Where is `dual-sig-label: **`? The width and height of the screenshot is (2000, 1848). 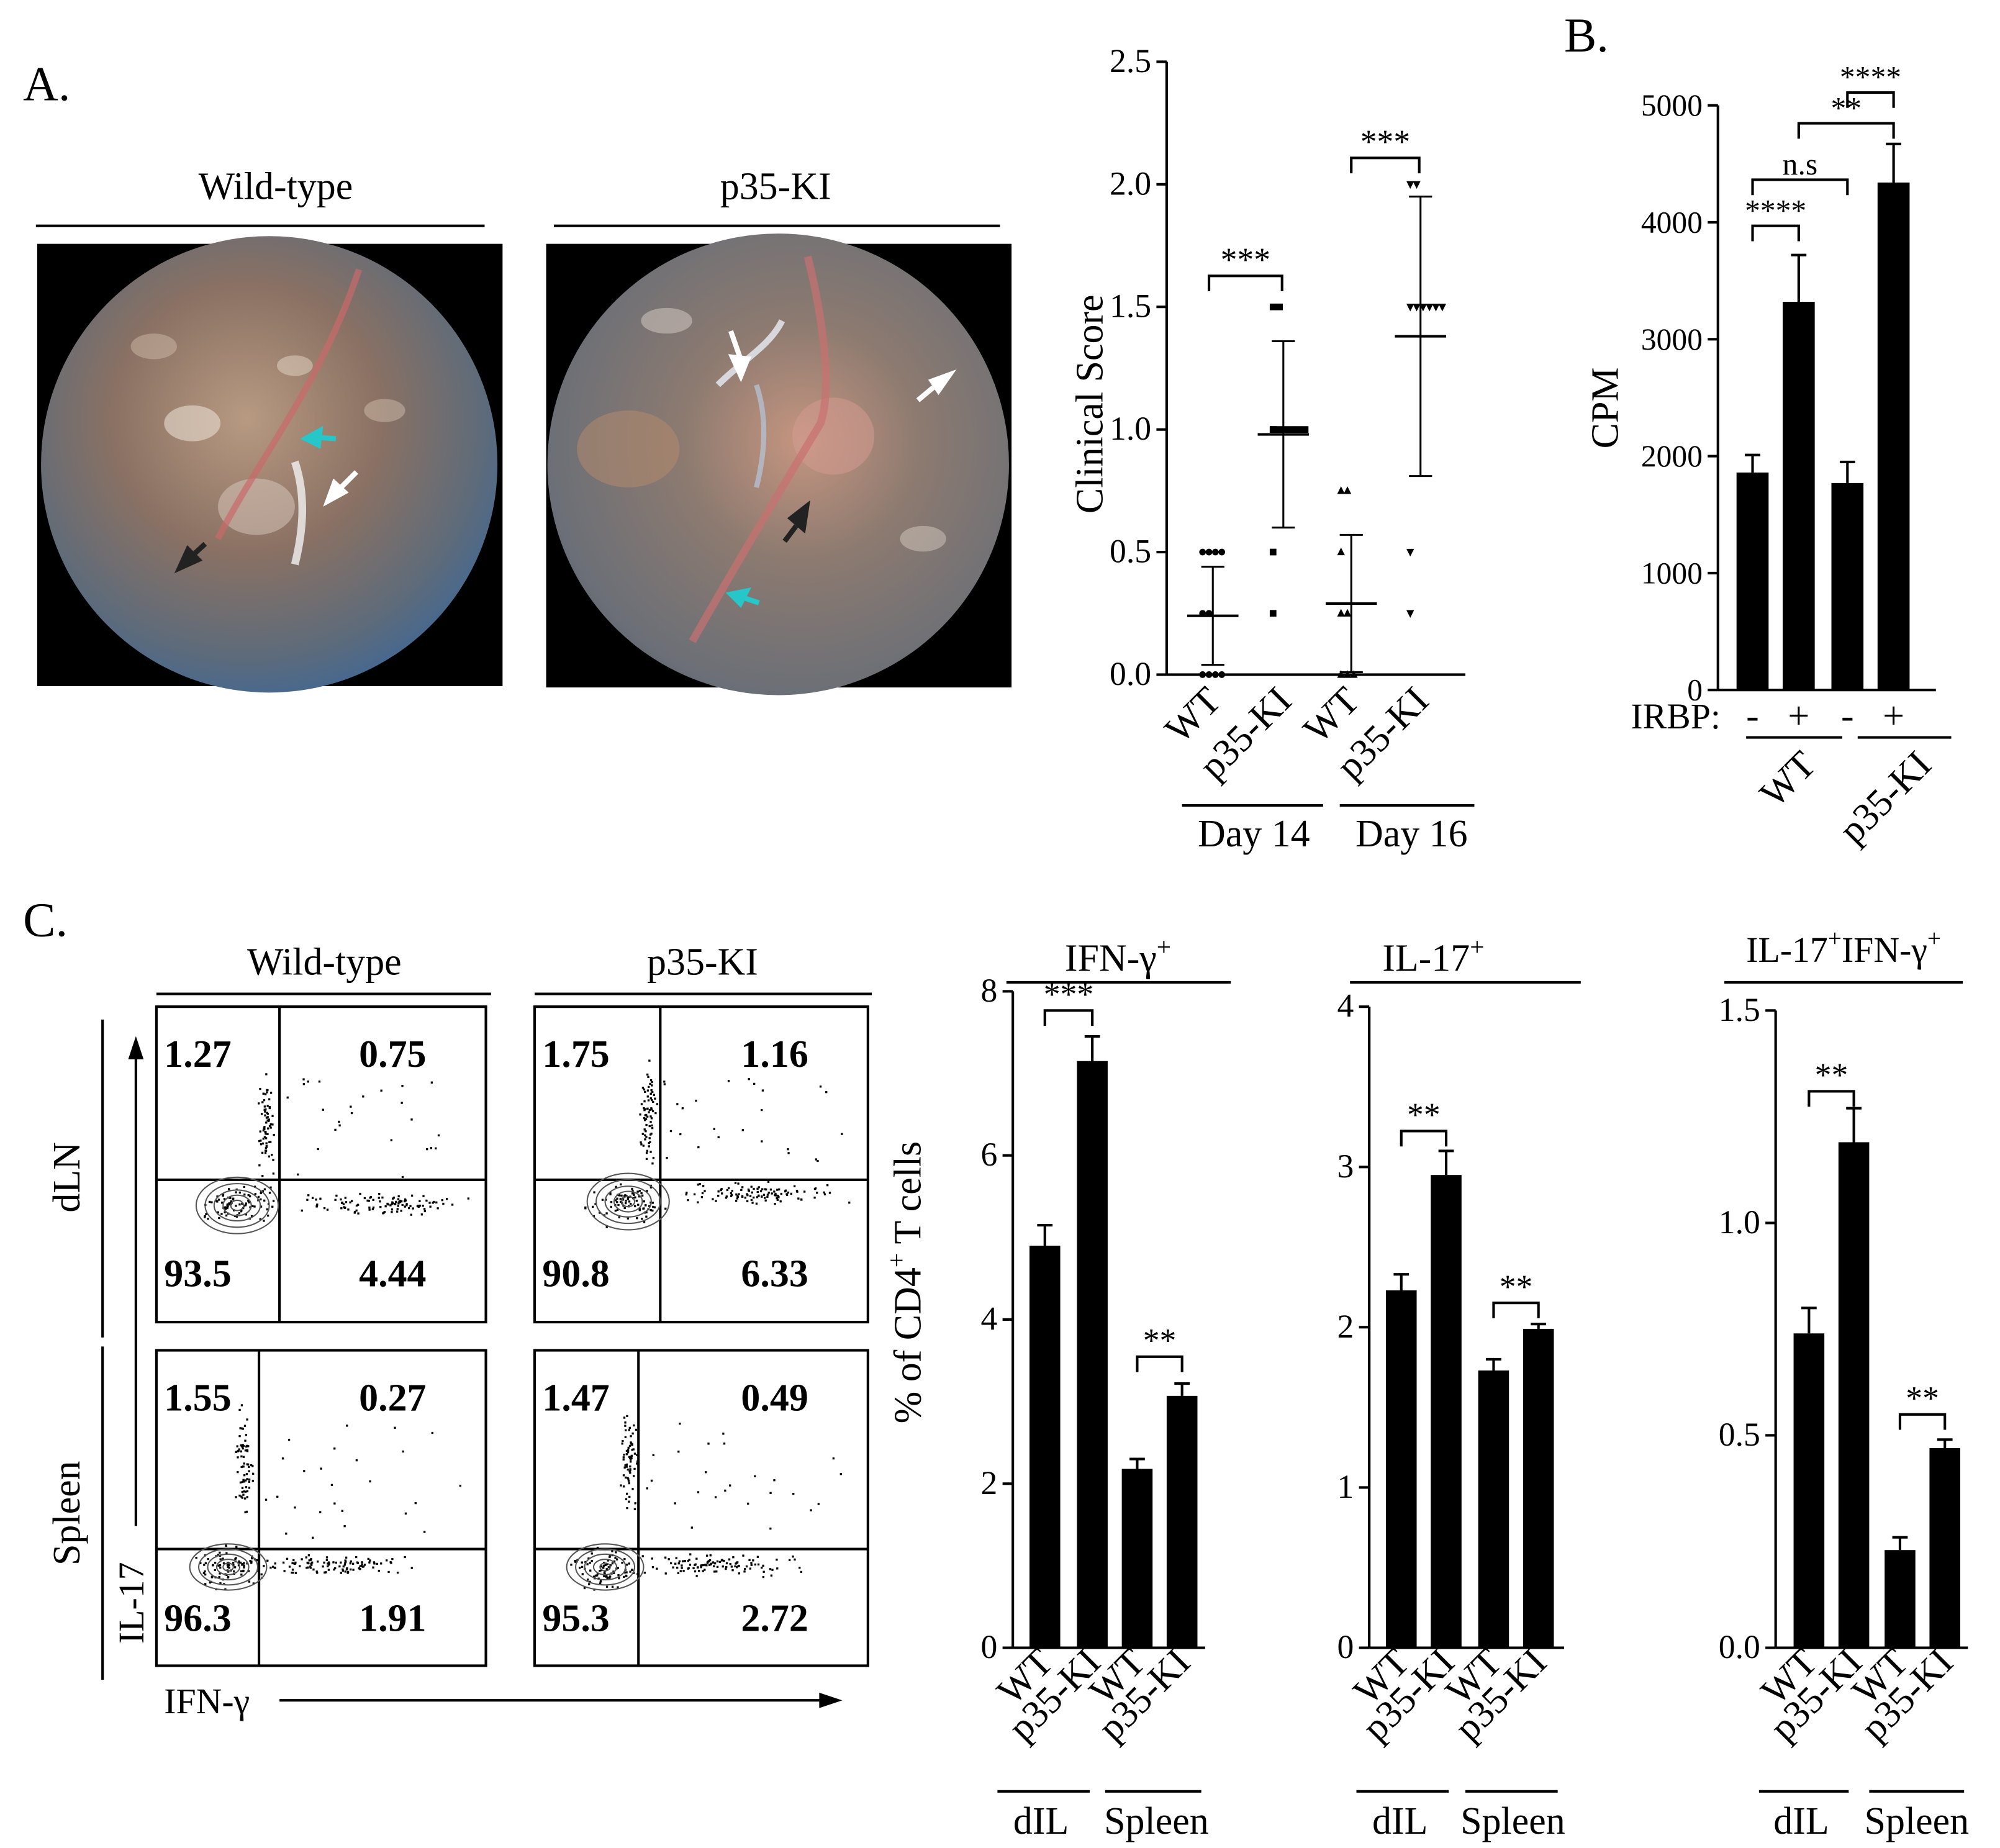 dual-sig-label: ** is located at coordinates (1923, 1398).